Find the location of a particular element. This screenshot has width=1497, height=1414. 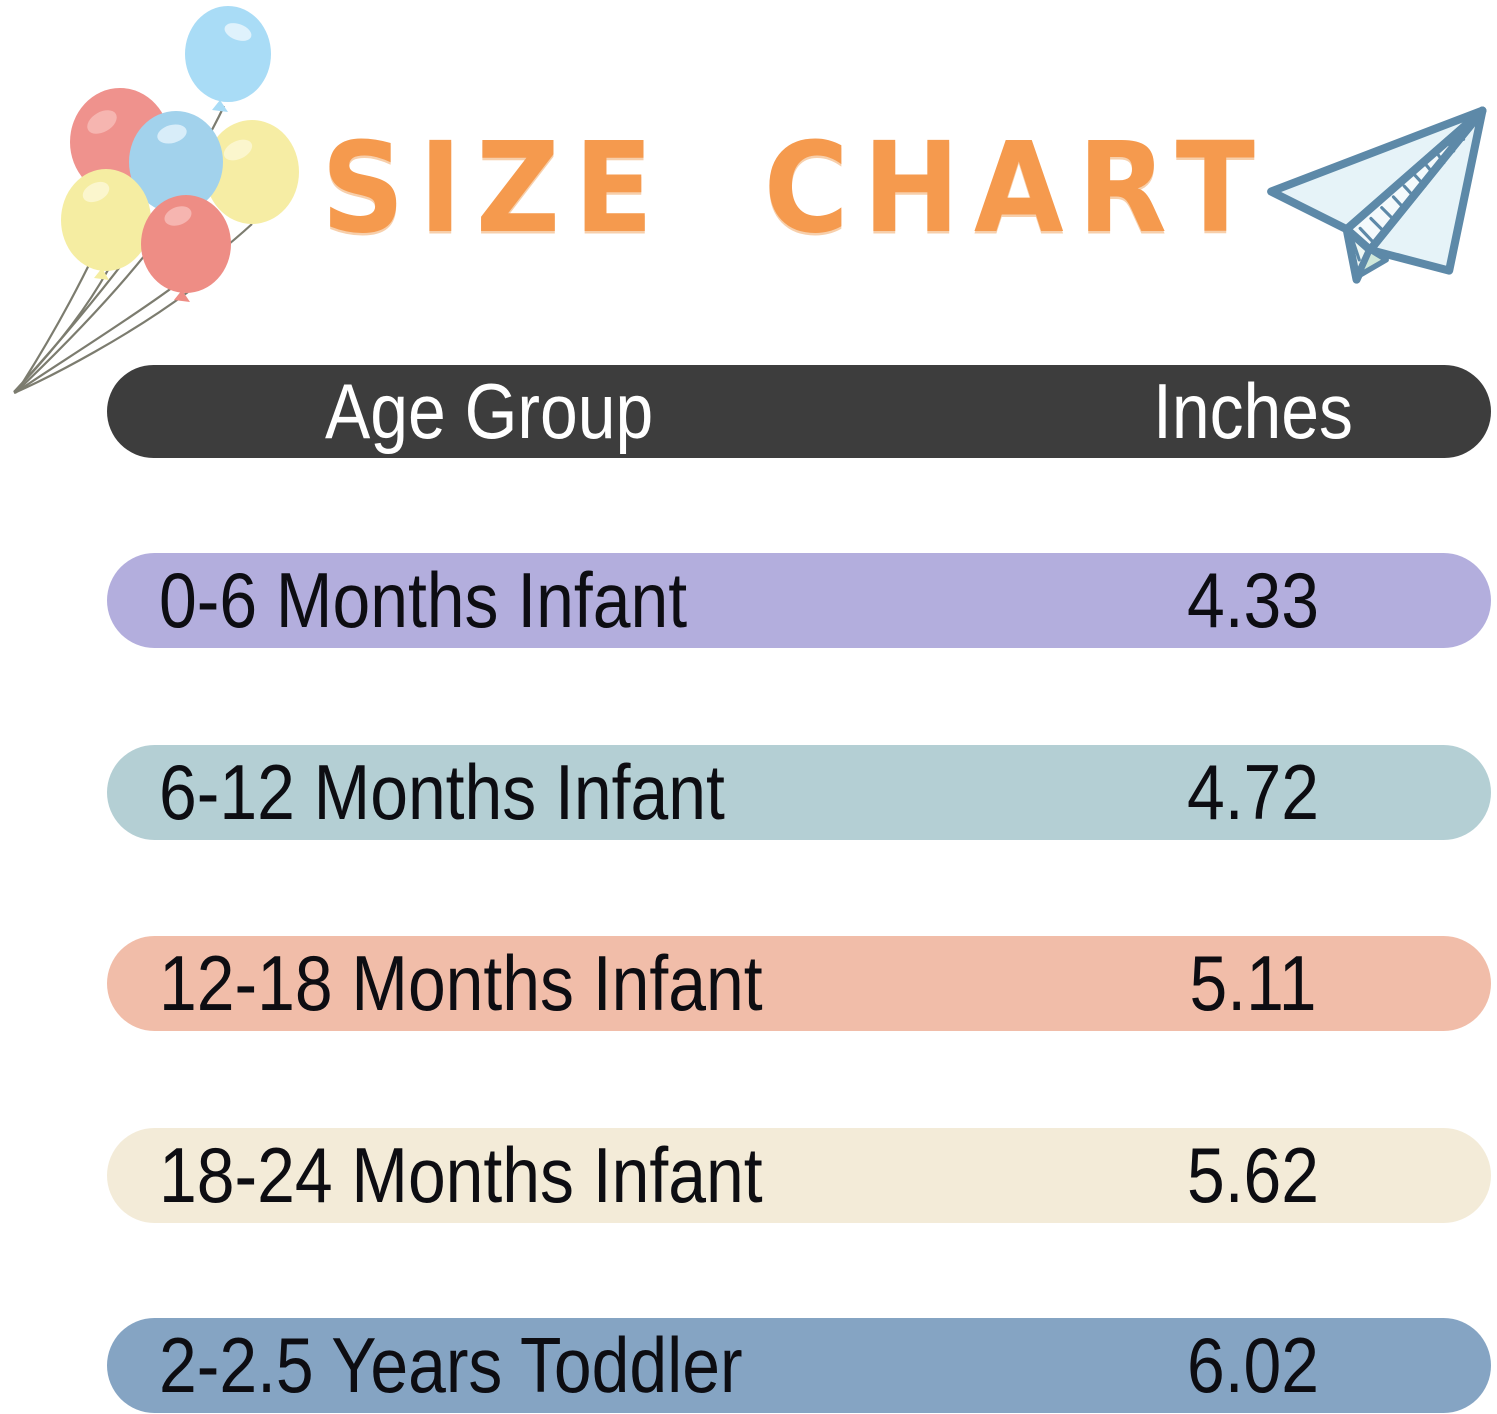

balloons-illustration is located at coordinates (156, 200).